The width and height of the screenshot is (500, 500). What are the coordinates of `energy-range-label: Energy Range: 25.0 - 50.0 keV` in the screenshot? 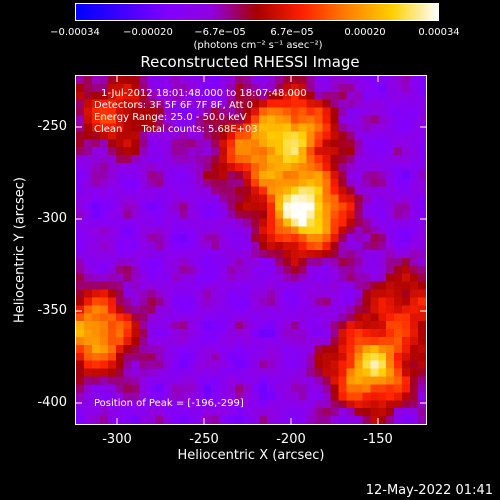 It's located at (170, 117).